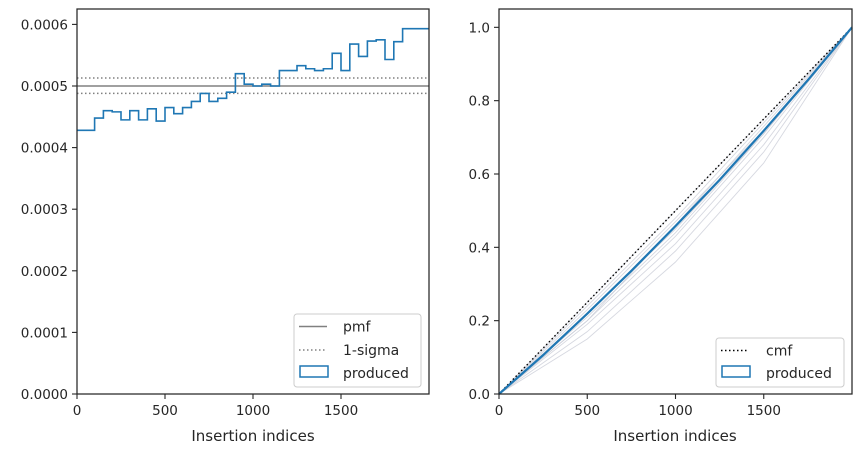 The width and height of the screenshot is (861, 453). What do you see at coordinates (44, 210) in the screenshot?
I see `left-ytick-label: 0.0003` at bounding box center [44, 210].